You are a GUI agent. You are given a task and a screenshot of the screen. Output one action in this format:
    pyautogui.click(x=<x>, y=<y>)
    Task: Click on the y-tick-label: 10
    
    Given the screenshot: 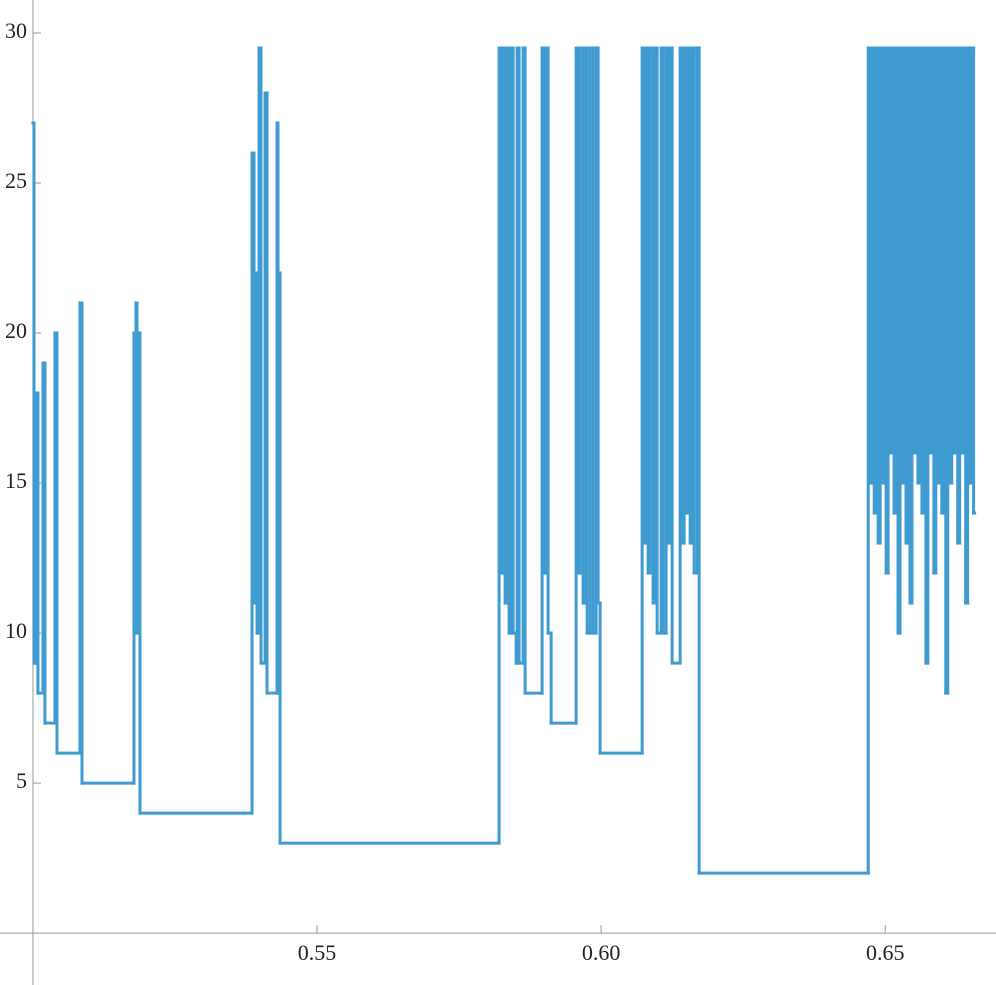 What is the action you would take?
    pyautogui.click(x=16, y=630)
    